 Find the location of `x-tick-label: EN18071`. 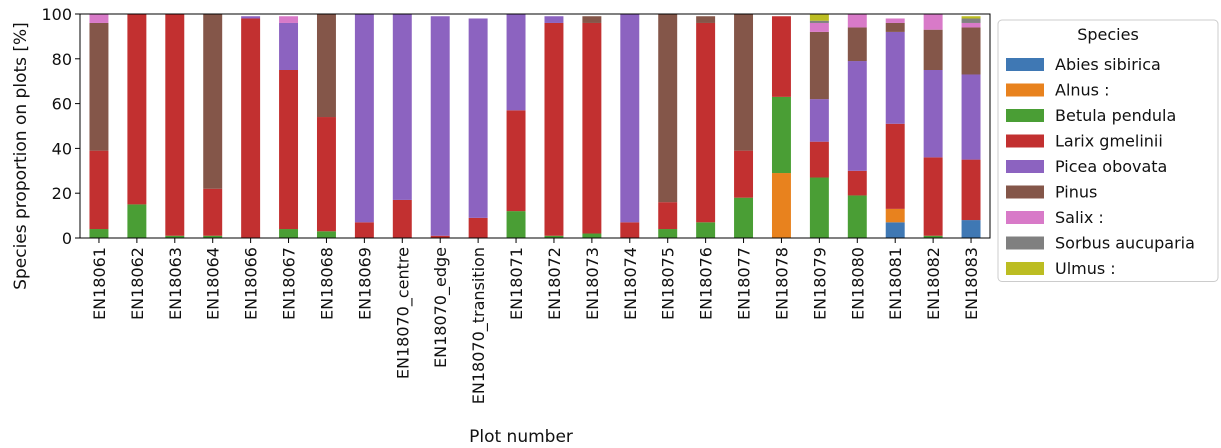

x-tick-label: EN18071 is located at coordinates (516, 283).